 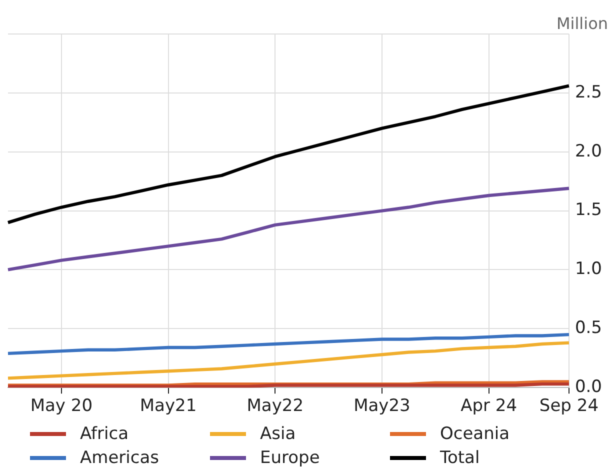 What do you see at coordinates (275, 406) in the screenshot?
I see `x-tick-label: May22` at bounding box center [275, 406].